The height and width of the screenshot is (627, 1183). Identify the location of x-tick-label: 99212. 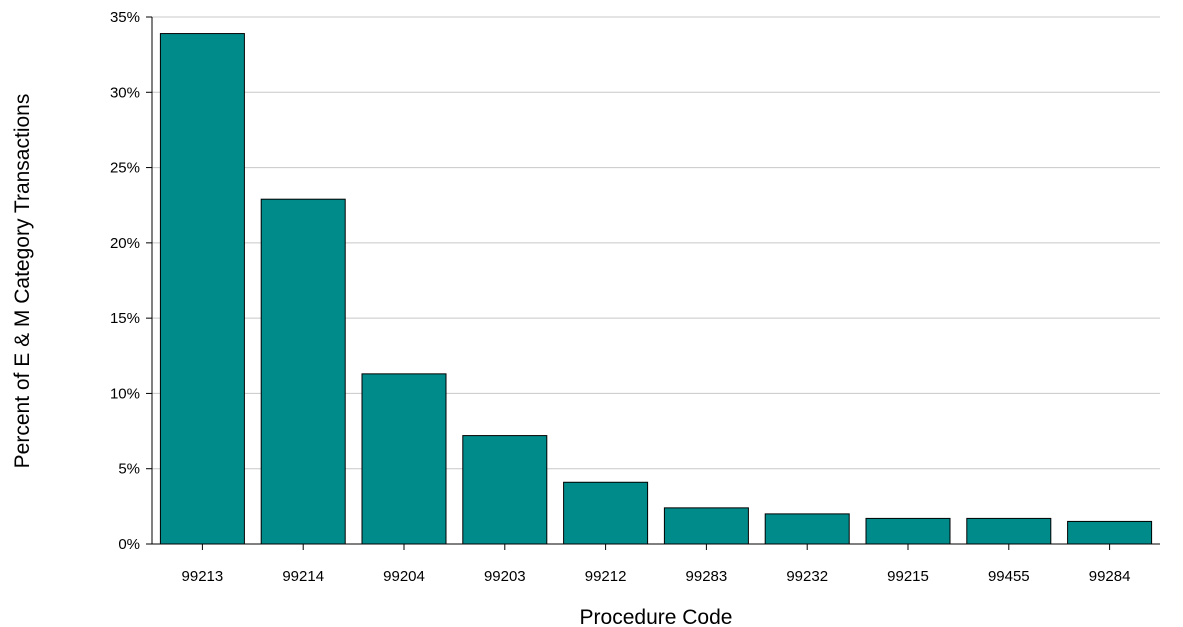
(606, 576).